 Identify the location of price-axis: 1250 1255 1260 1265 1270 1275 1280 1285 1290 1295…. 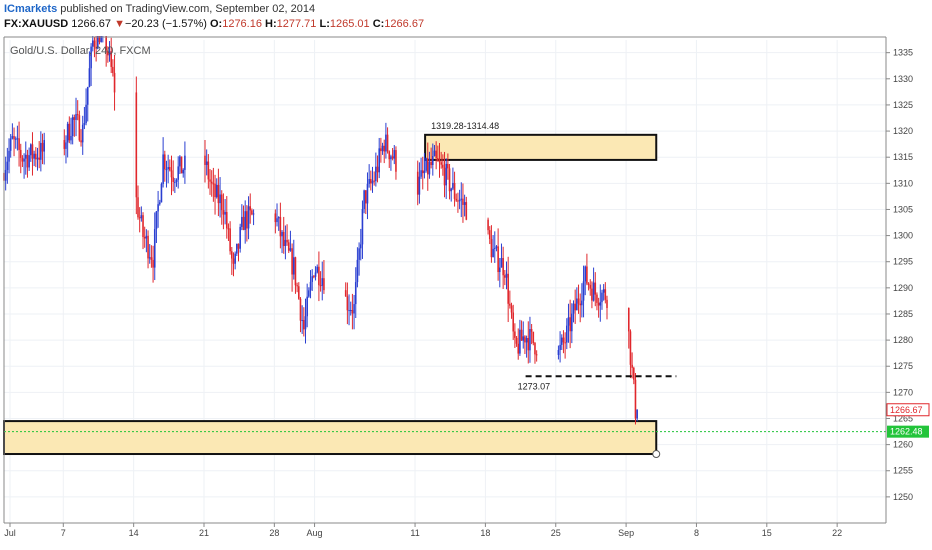
(899, 275).